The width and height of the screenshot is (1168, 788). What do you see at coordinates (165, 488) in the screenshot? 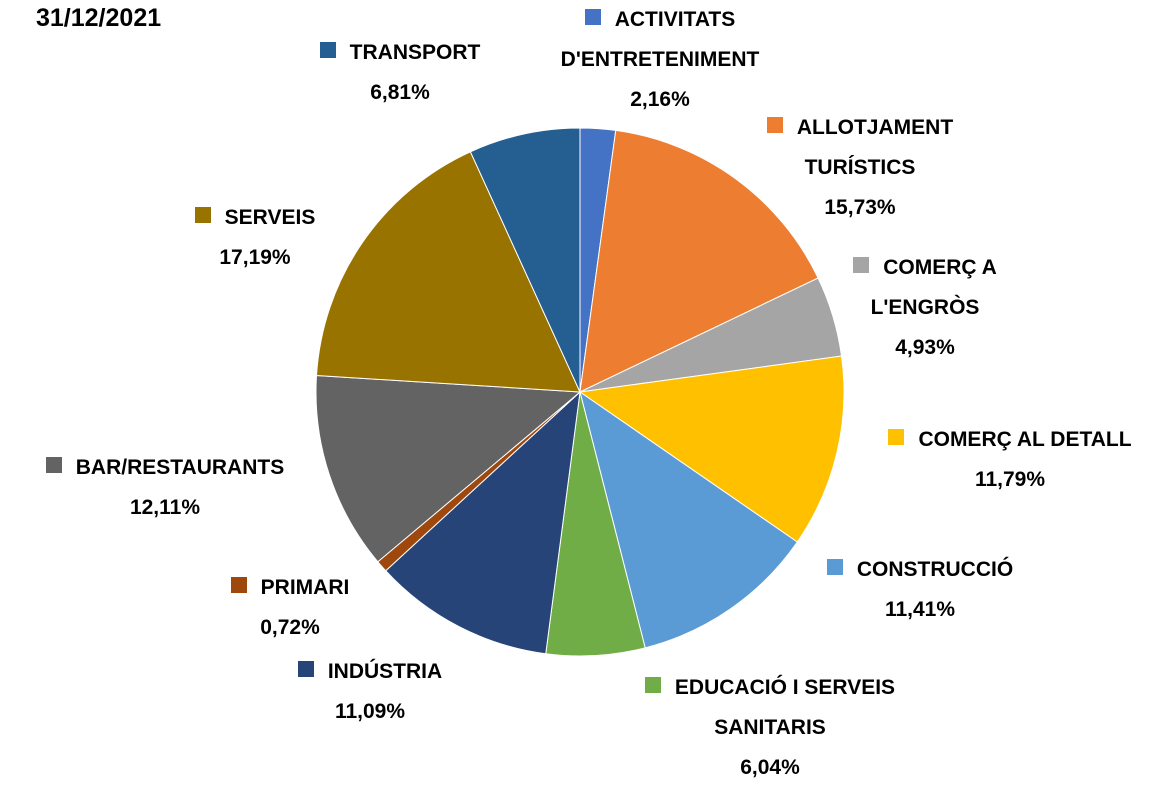
I see `data-label: BAR/RESTAURANTS 12,11%` at bounding box center [165, 488].